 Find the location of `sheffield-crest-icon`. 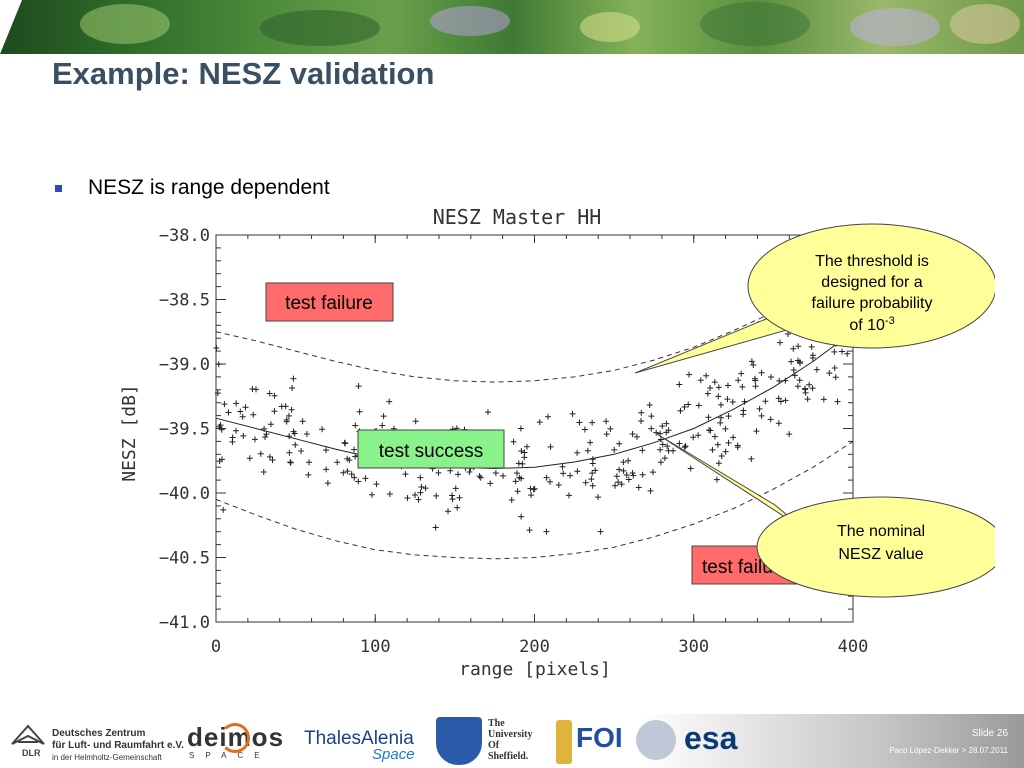

sheffield-crest-icon is located at coordinates (459, 741).